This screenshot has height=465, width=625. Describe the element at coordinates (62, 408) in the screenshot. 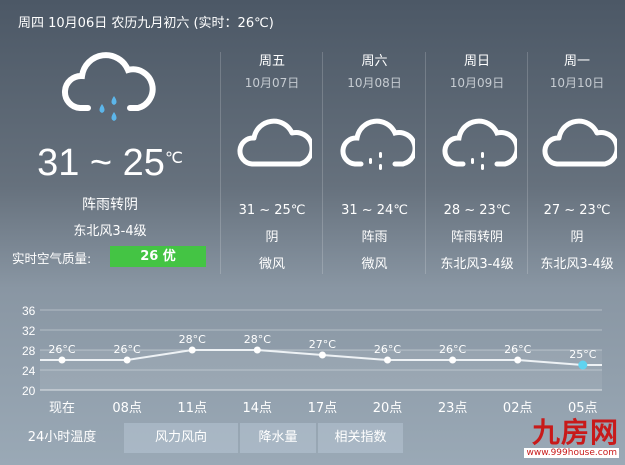

I see `x-tick-label: 现在` at that location.